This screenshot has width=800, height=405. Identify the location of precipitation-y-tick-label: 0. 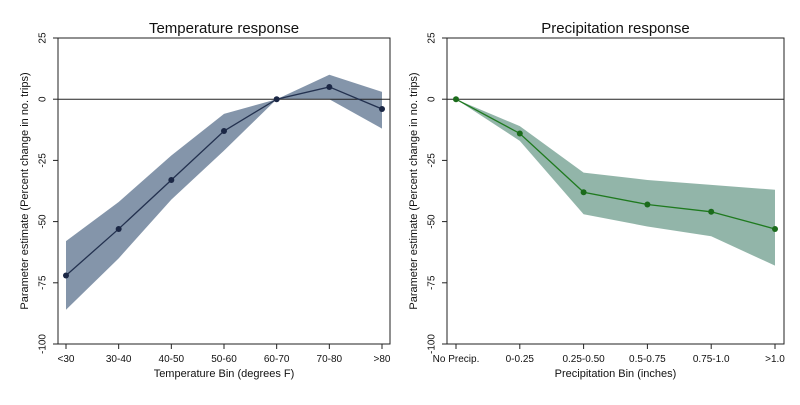
(432, 99).